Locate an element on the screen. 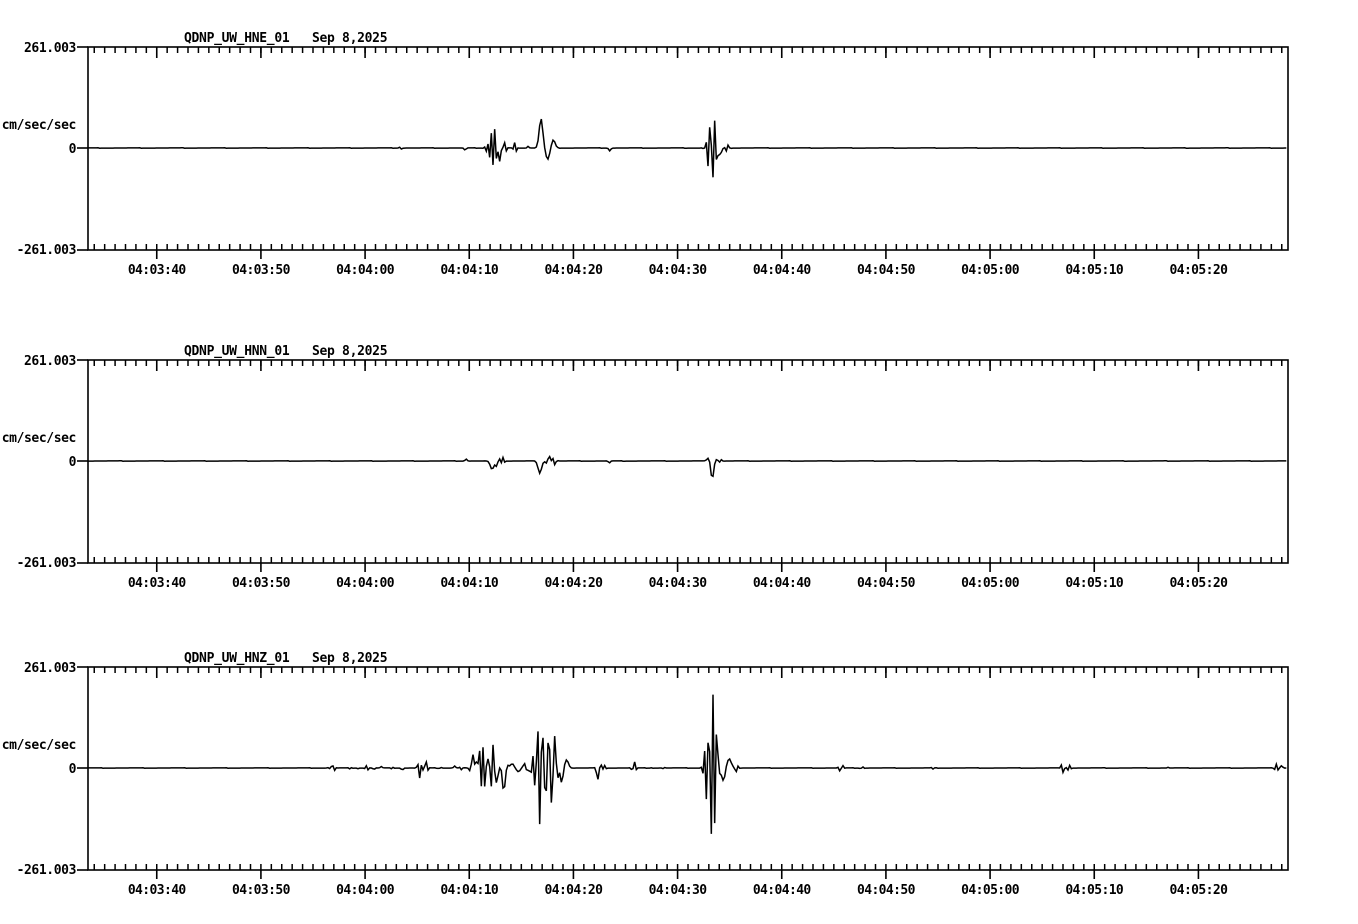 This screenshot has width=1358, height=924. y-axis-top-label-hnn: 261.003 is located at coordinates (50, 361).